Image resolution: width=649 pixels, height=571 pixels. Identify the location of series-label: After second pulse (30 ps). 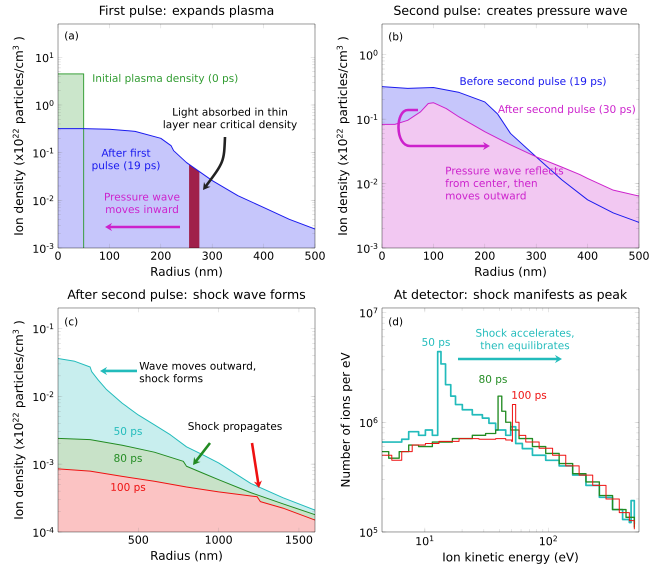
(566, 110).